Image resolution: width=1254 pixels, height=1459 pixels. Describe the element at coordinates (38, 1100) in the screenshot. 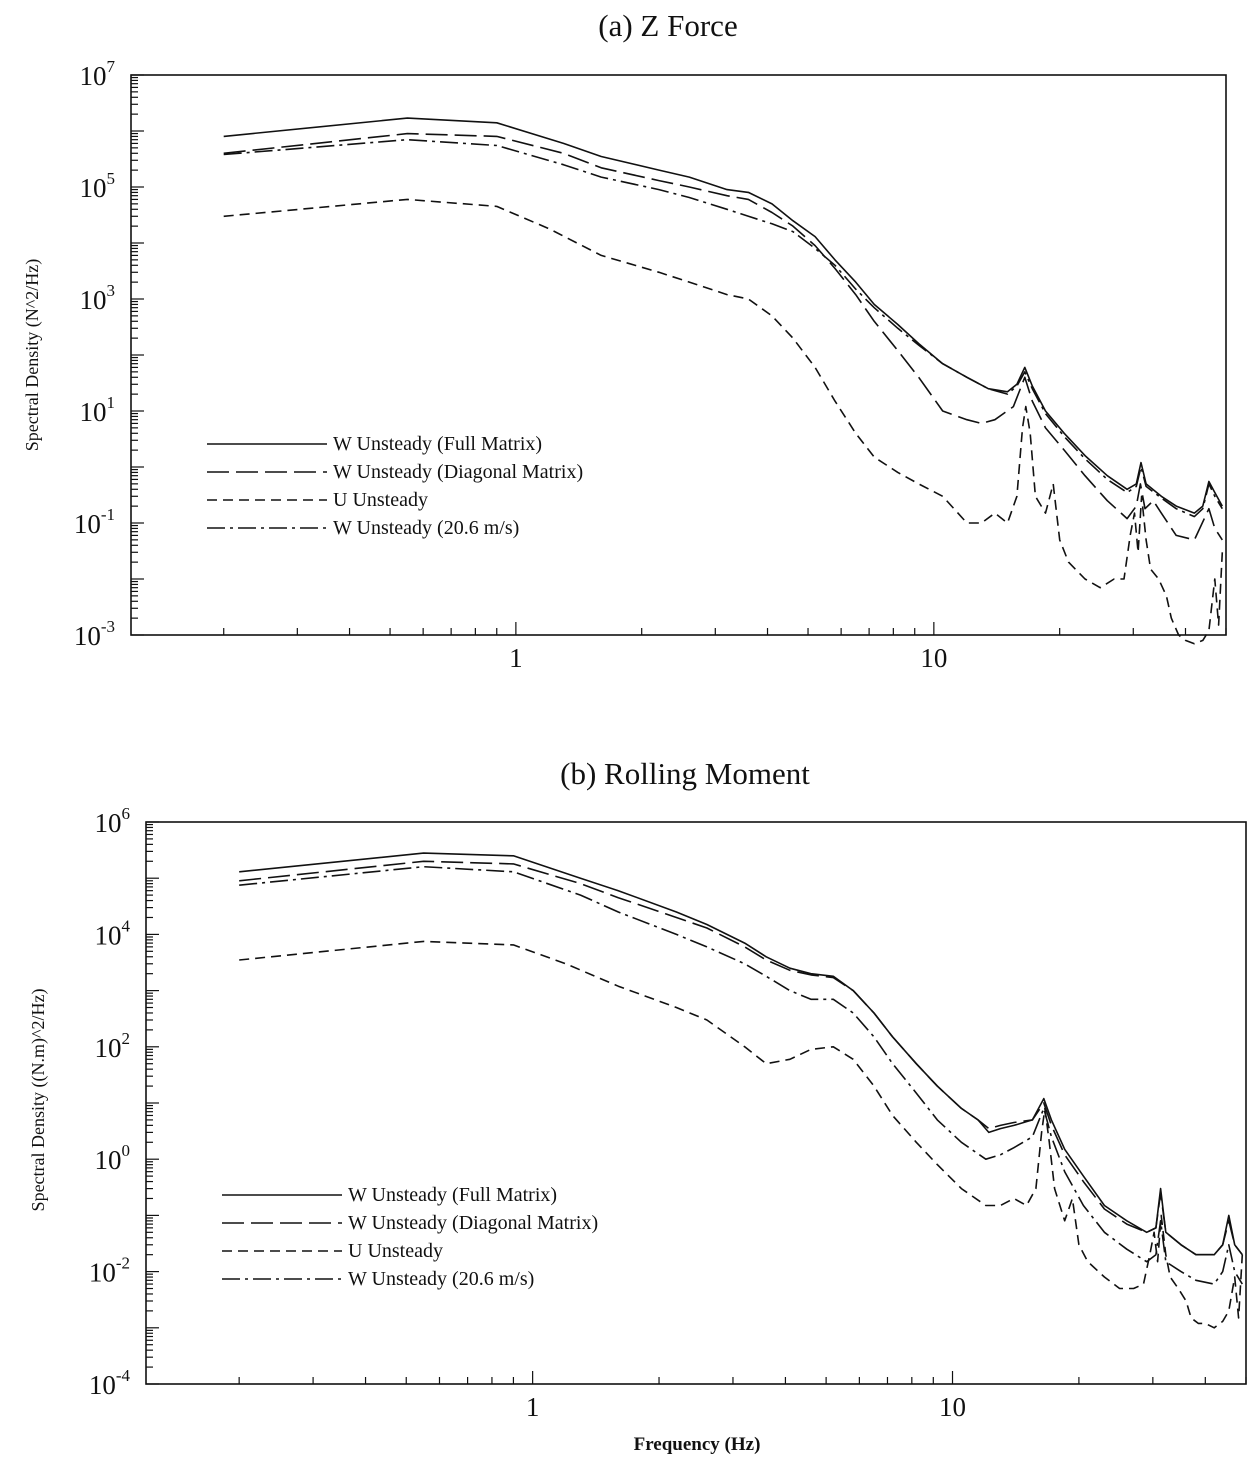

I see `y-axis-label: Spectral Density ((N.m)^2/Hz)` at that location.